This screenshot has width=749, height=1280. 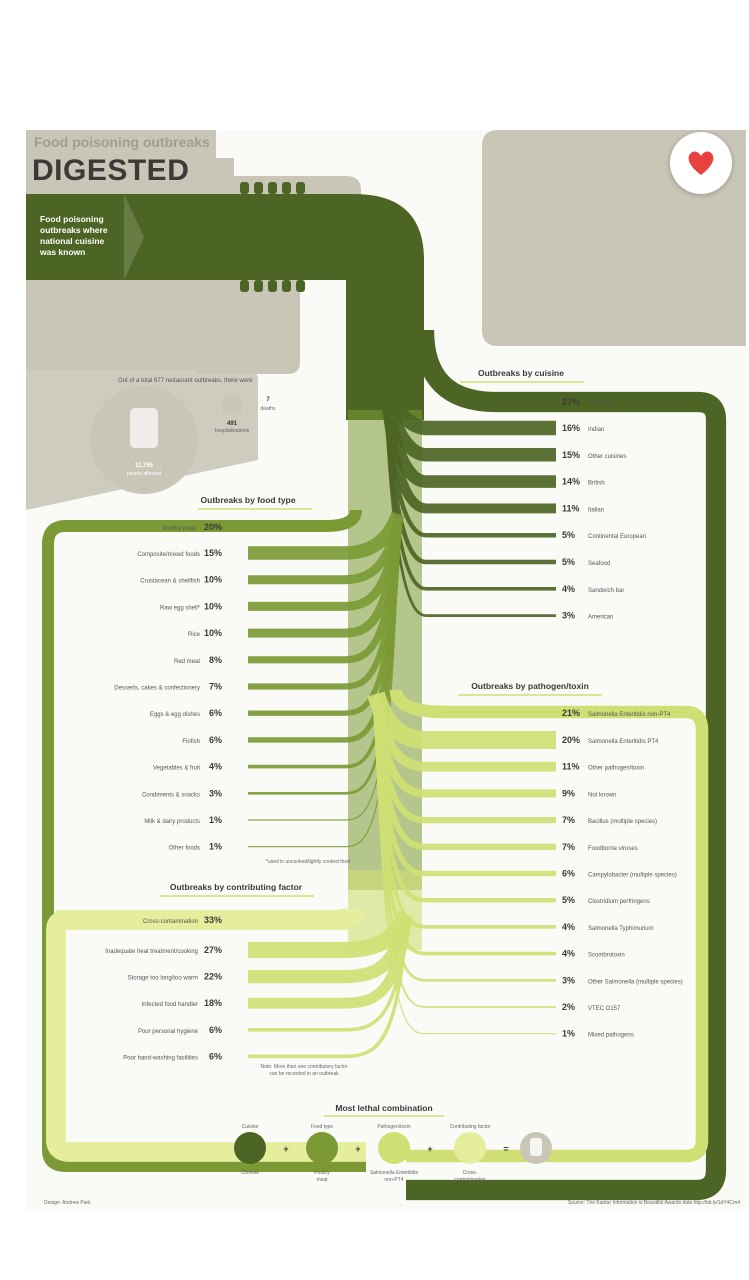 I want to click on bar-label: Red meat, so click(x=187, y=662).